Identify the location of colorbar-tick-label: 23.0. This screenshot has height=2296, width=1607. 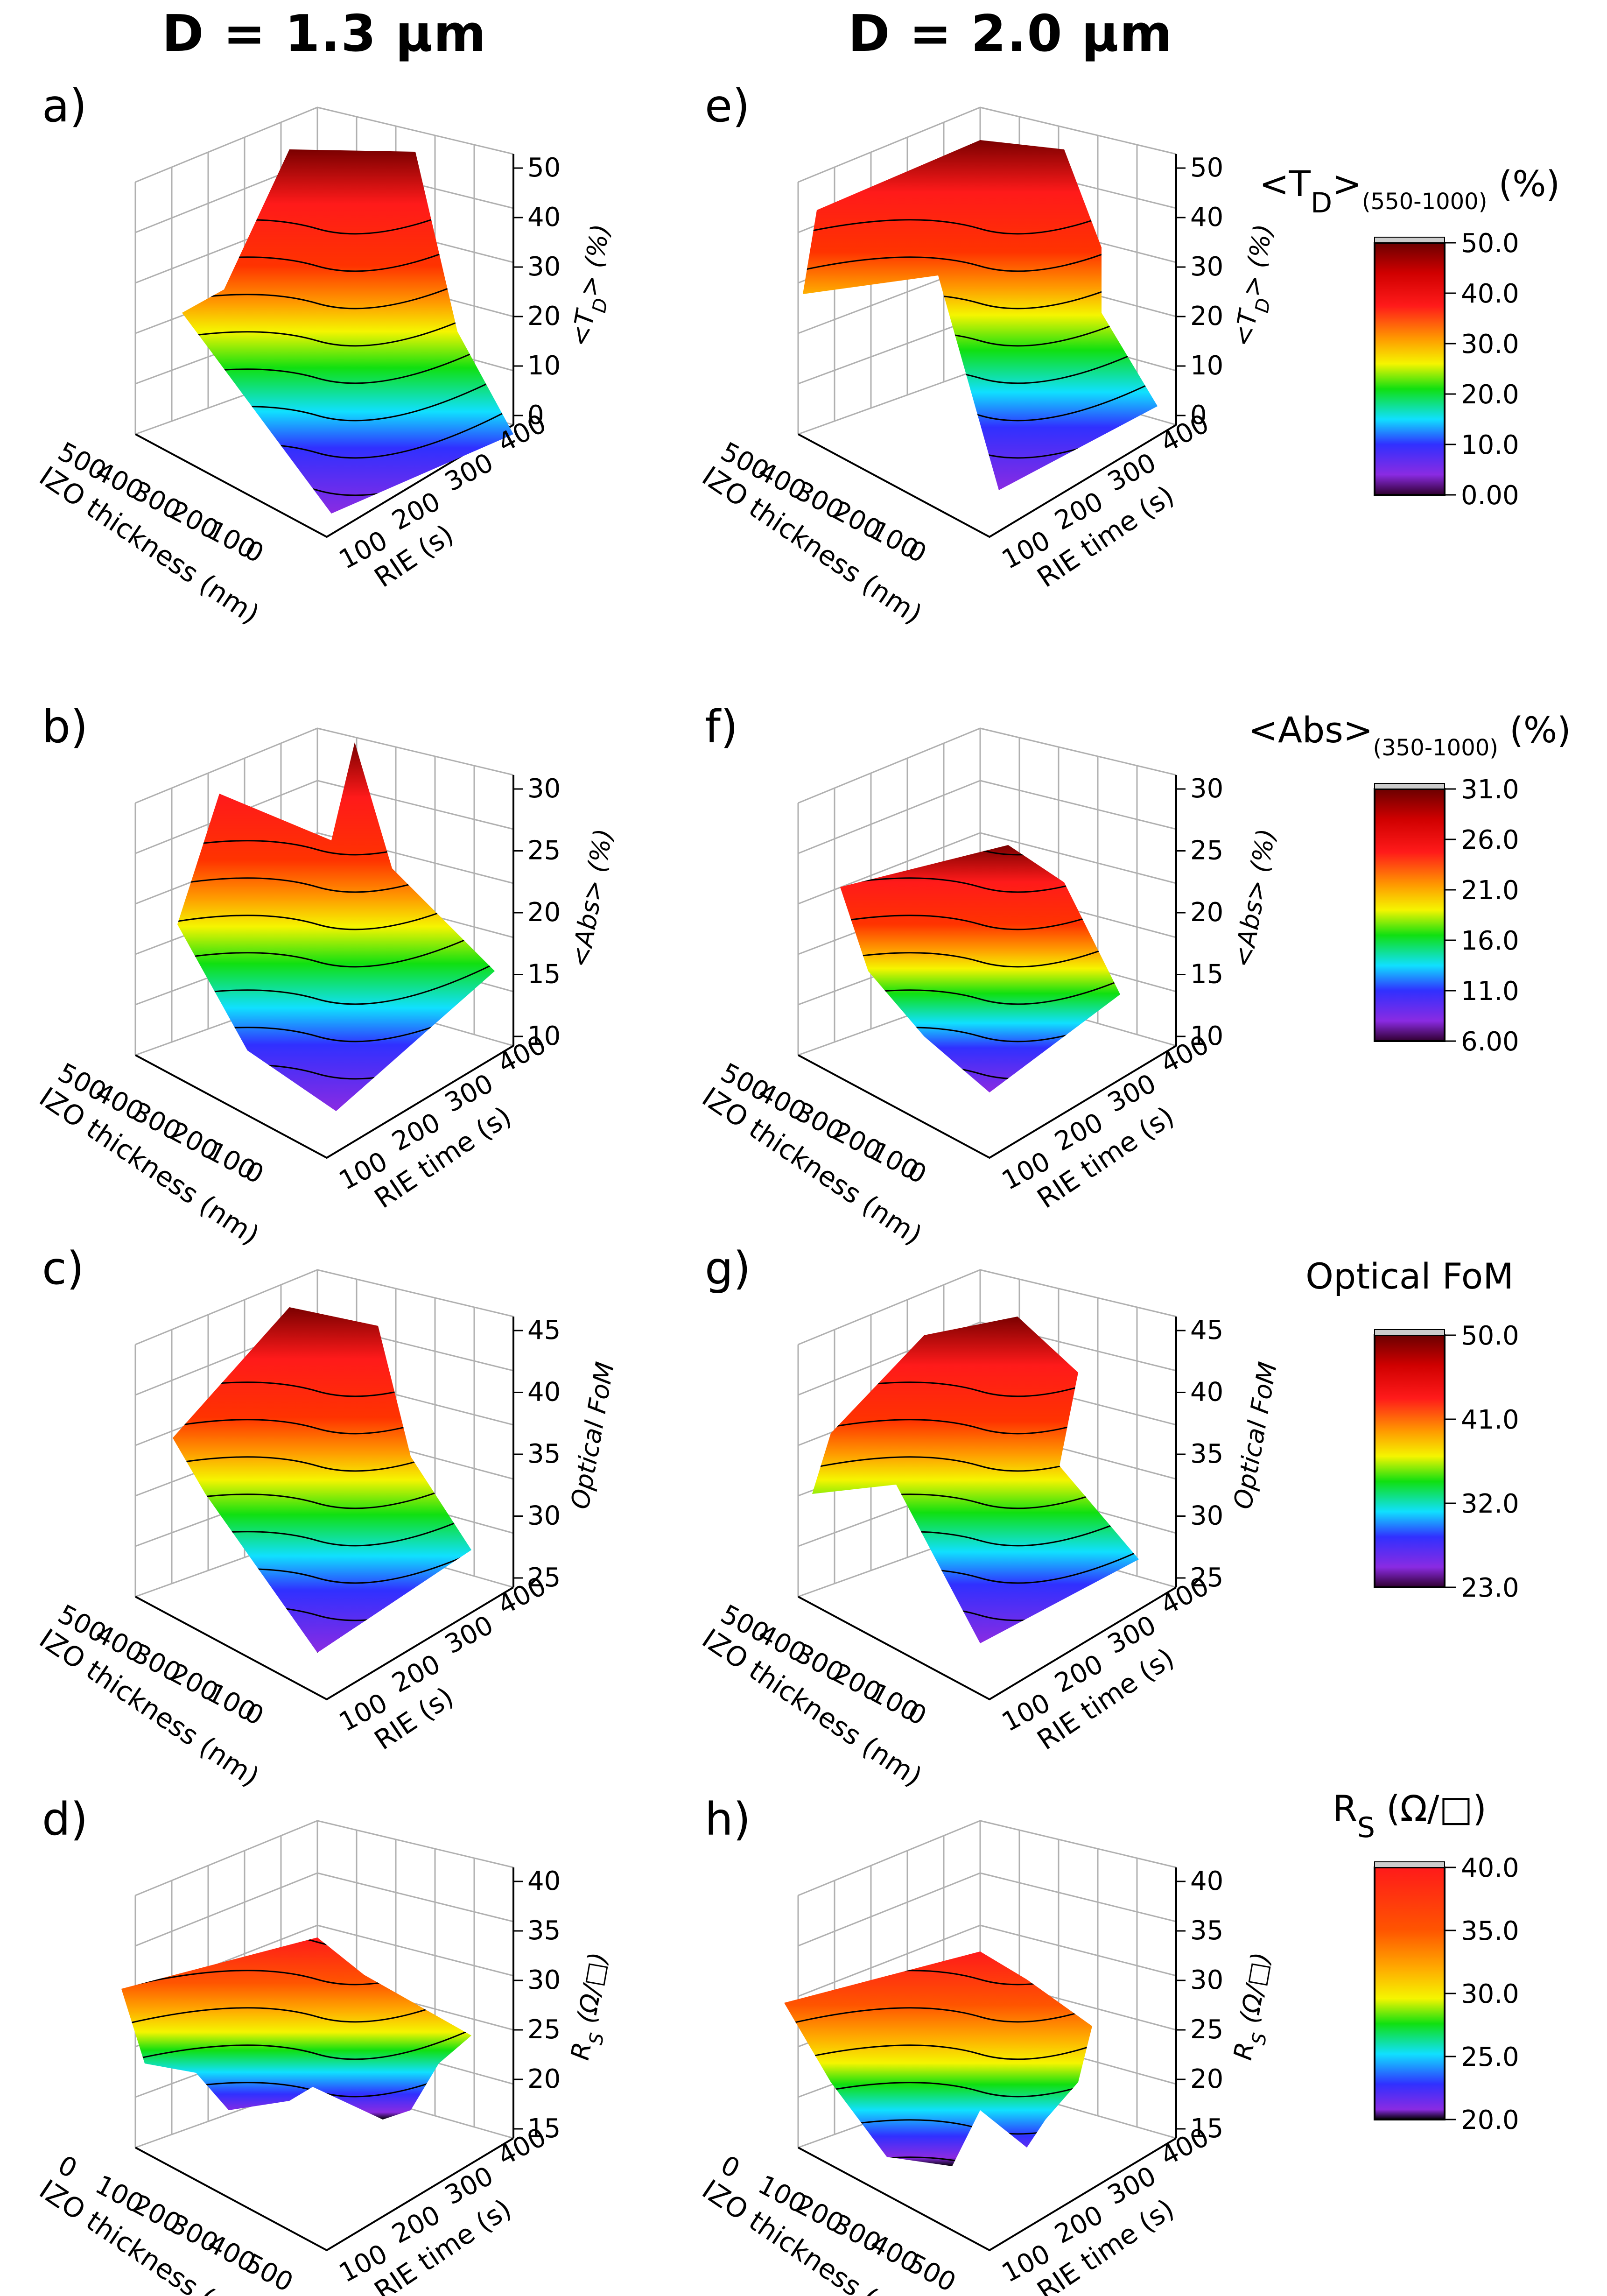
(1490, 1588).